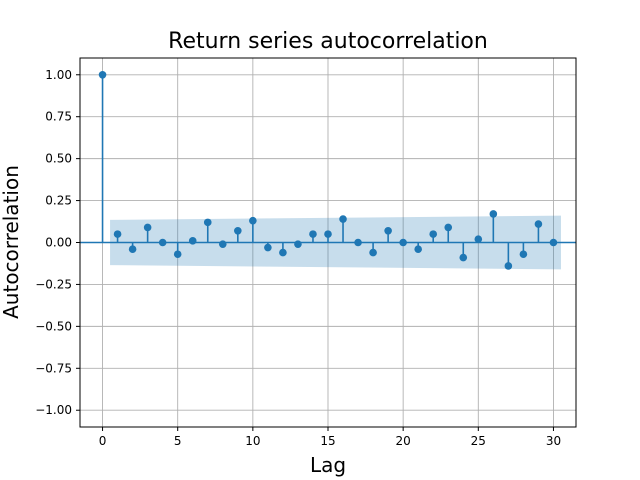 This screenshot has width=640, height=480. What do you see at coordinates (478, 441) in the screenshot?
I see `x-tick-label: 25` at bounding box center [478, 441].